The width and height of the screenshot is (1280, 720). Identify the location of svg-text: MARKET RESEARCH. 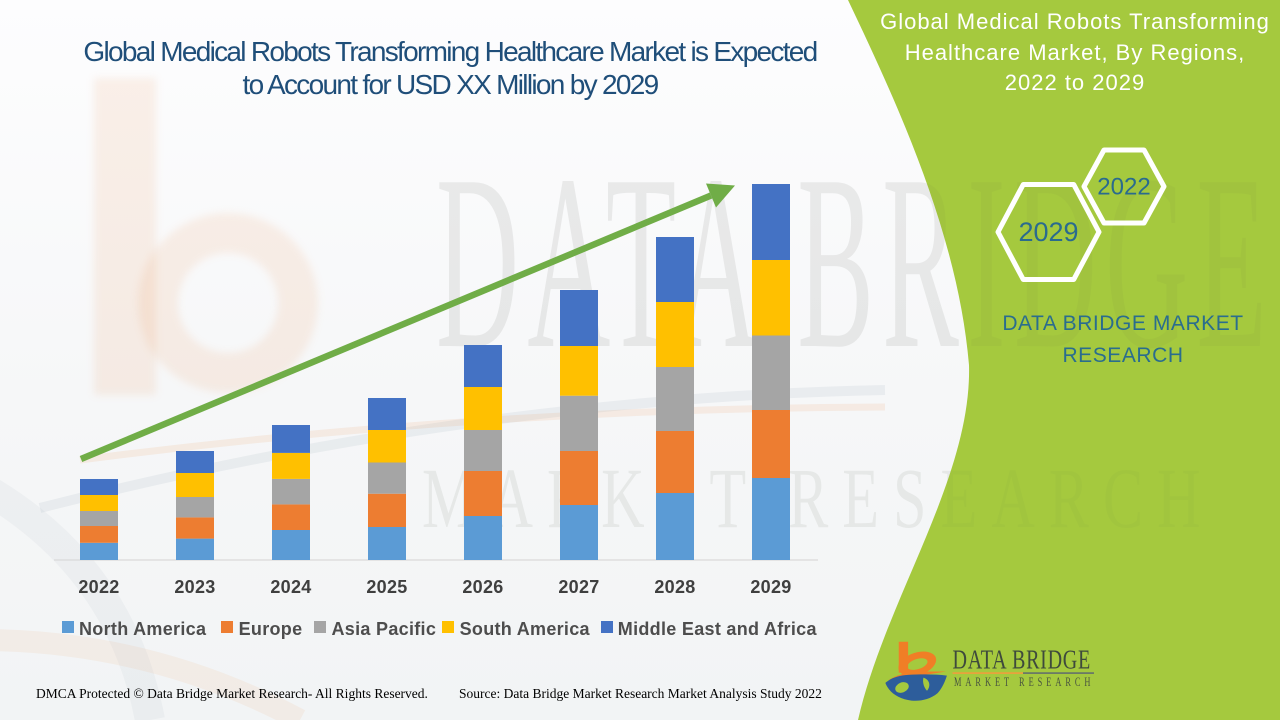
(1024, 683).